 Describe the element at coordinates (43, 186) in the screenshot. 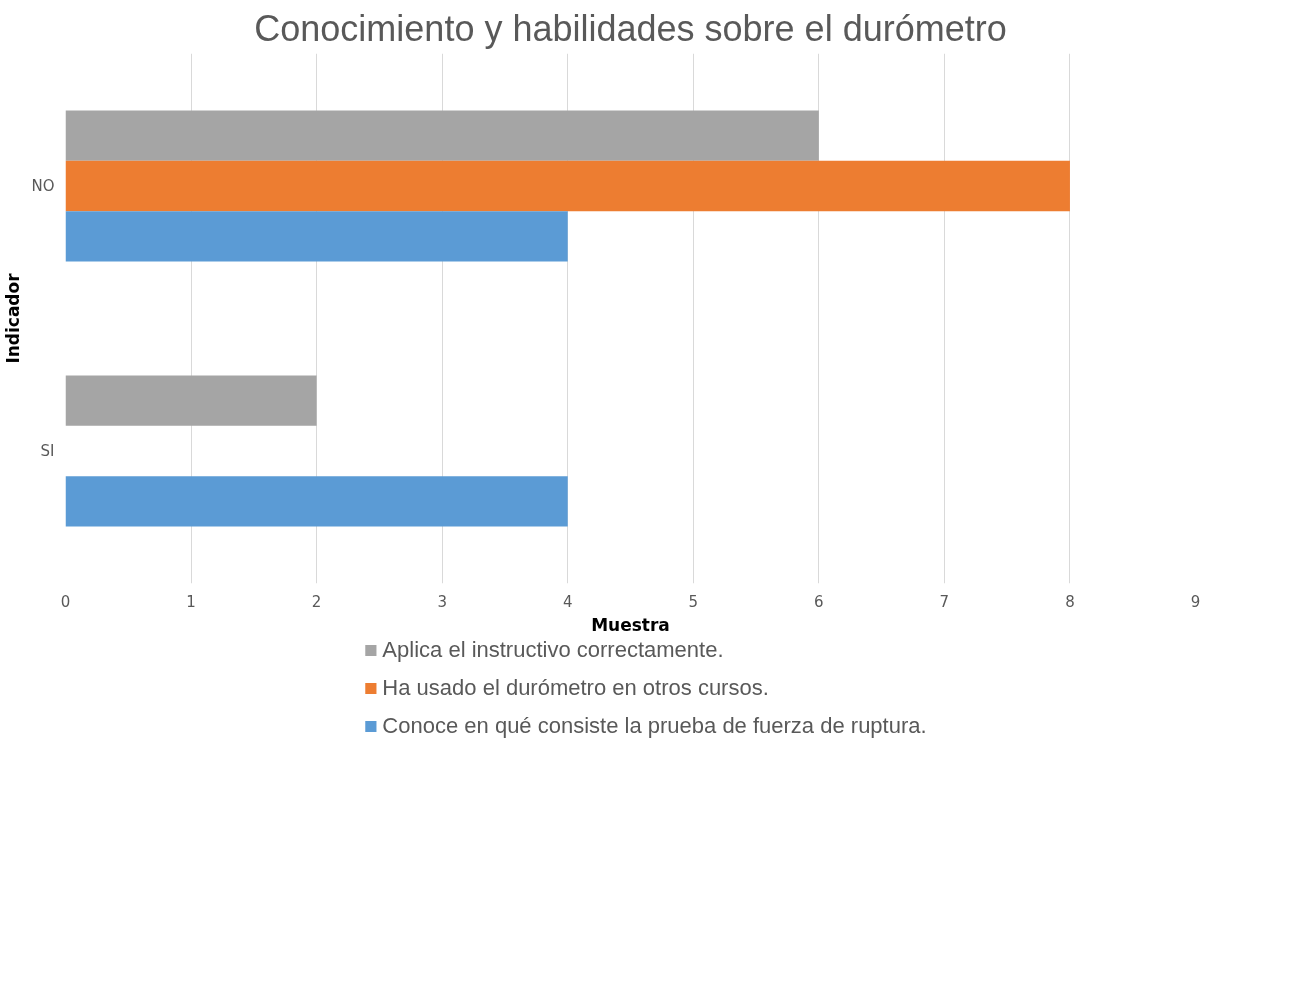

I see `y-tick-label: NO` at that location.